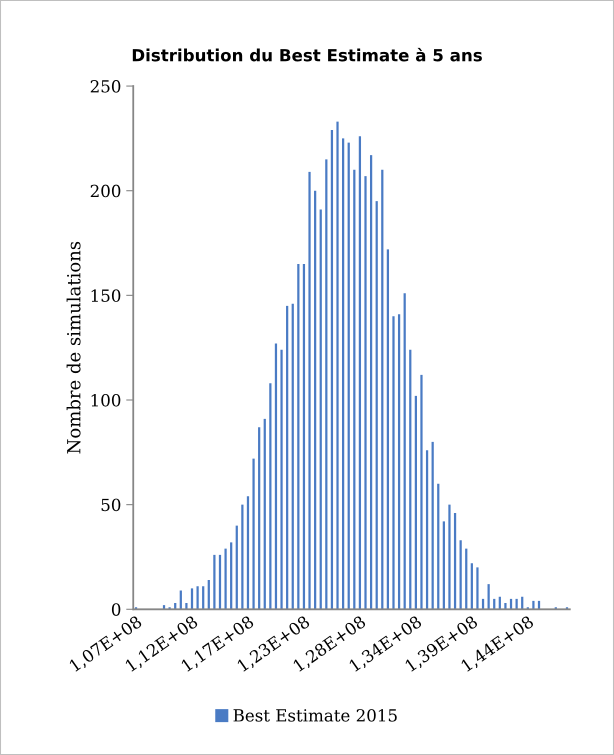  Describe the element at coordinates (111, 505) in the screenshot. I see `y-tick-label: 50` at that location.